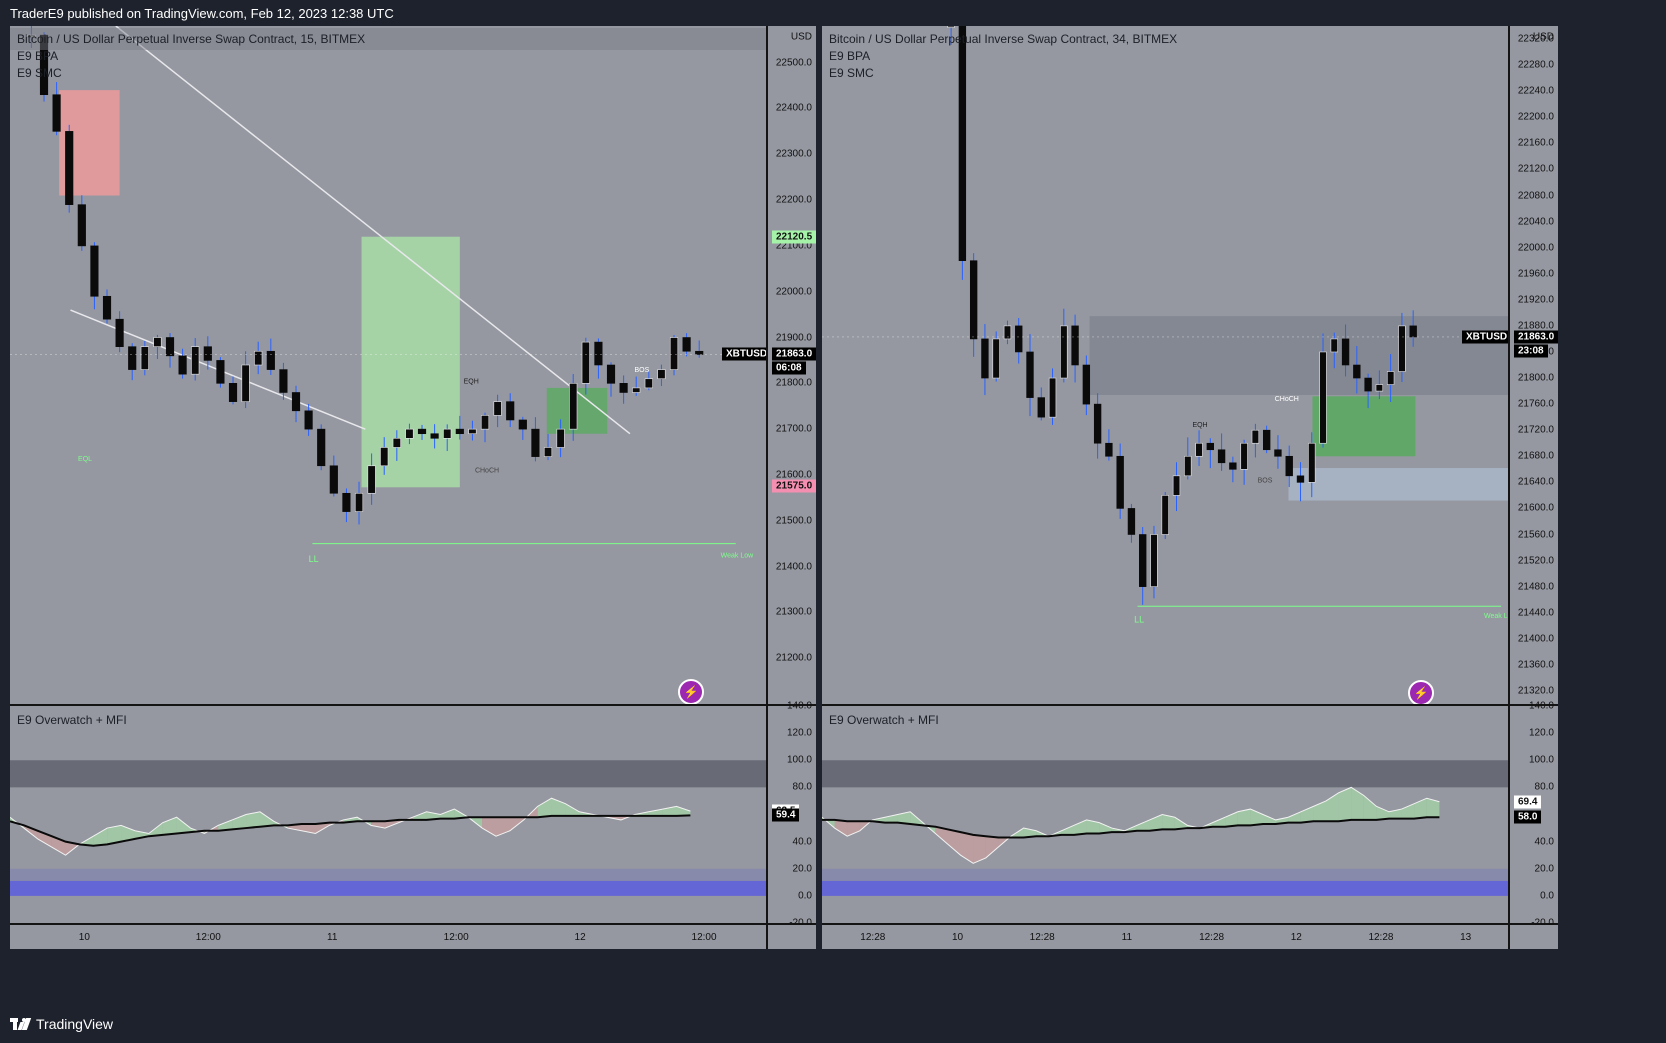  What do you see at coordinates (39, 73) in the screenshot?
I see `left-indicator-smc: E9 SMC` at bounding box center [39, 73].